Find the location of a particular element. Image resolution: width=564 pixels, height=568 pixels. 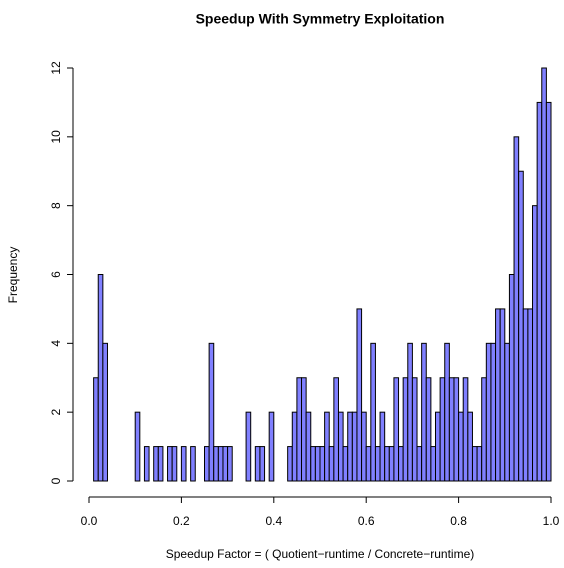

x-tick-label: 0.6 is located at coordinates (366, 521).